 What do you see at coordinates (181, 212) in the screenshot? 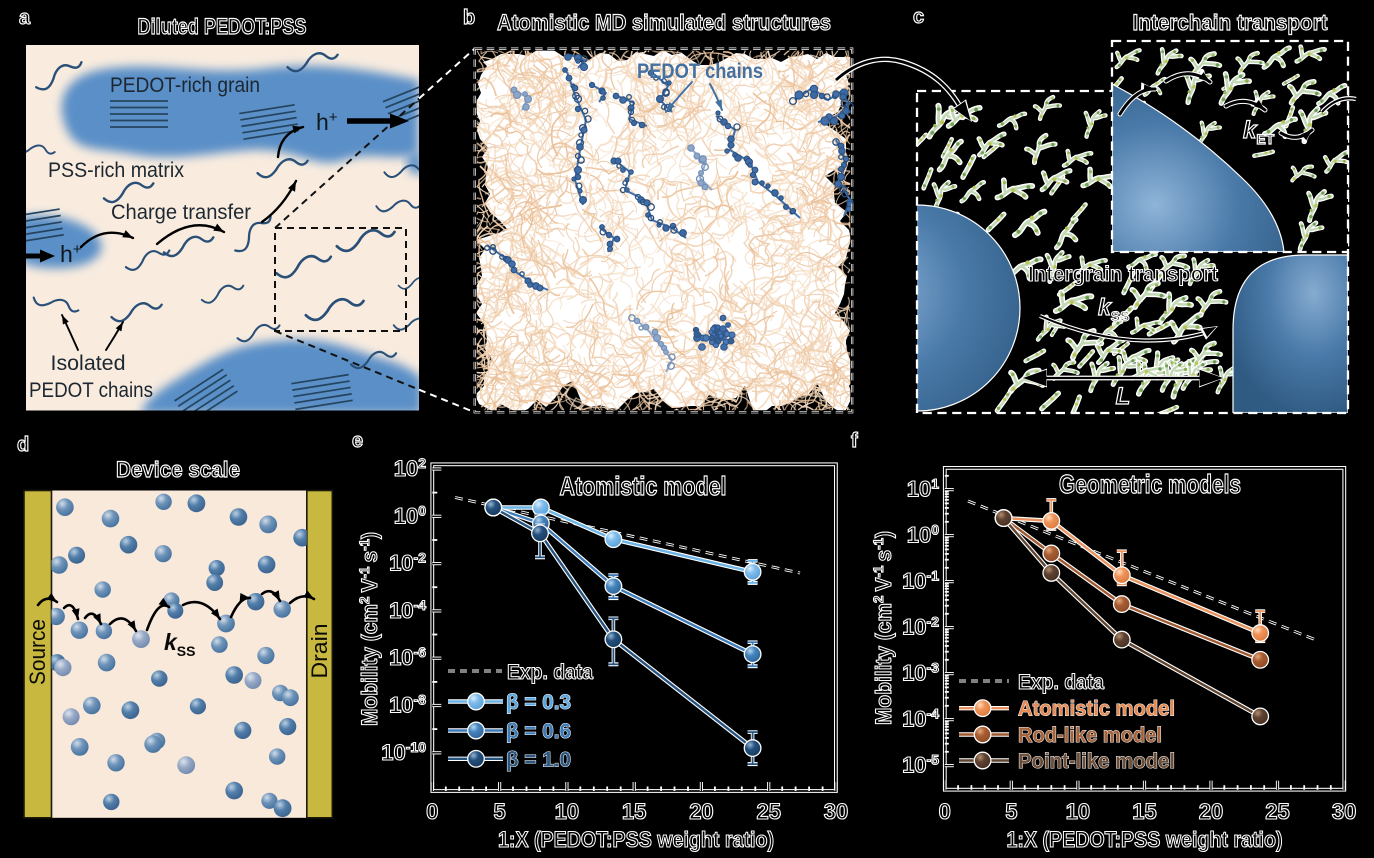
I see `svg-text: Charge transfer` at bounding box center [181, 212].